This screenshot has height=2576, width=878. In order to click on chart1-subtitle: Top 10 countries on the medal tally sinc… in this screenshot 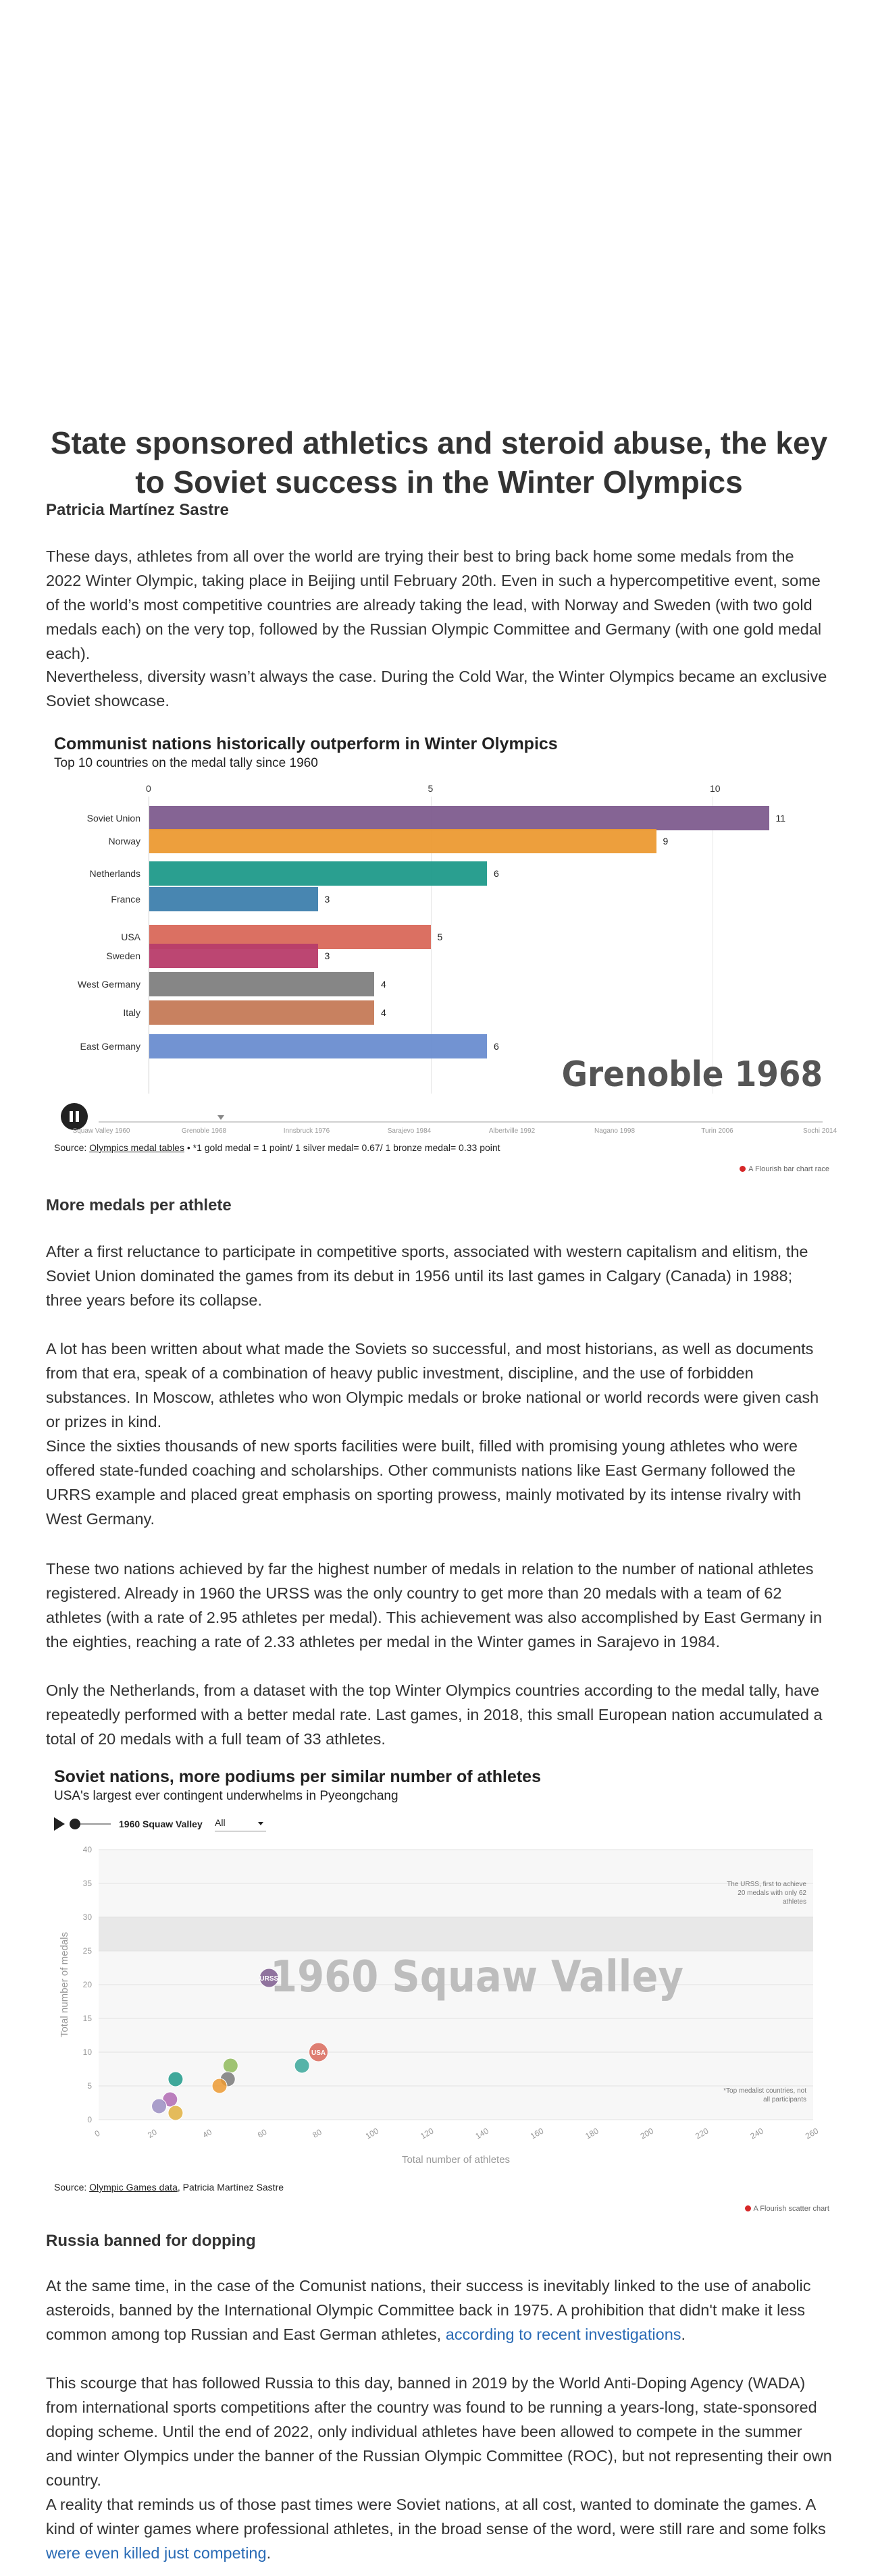, I will do `click(186, 763)`.